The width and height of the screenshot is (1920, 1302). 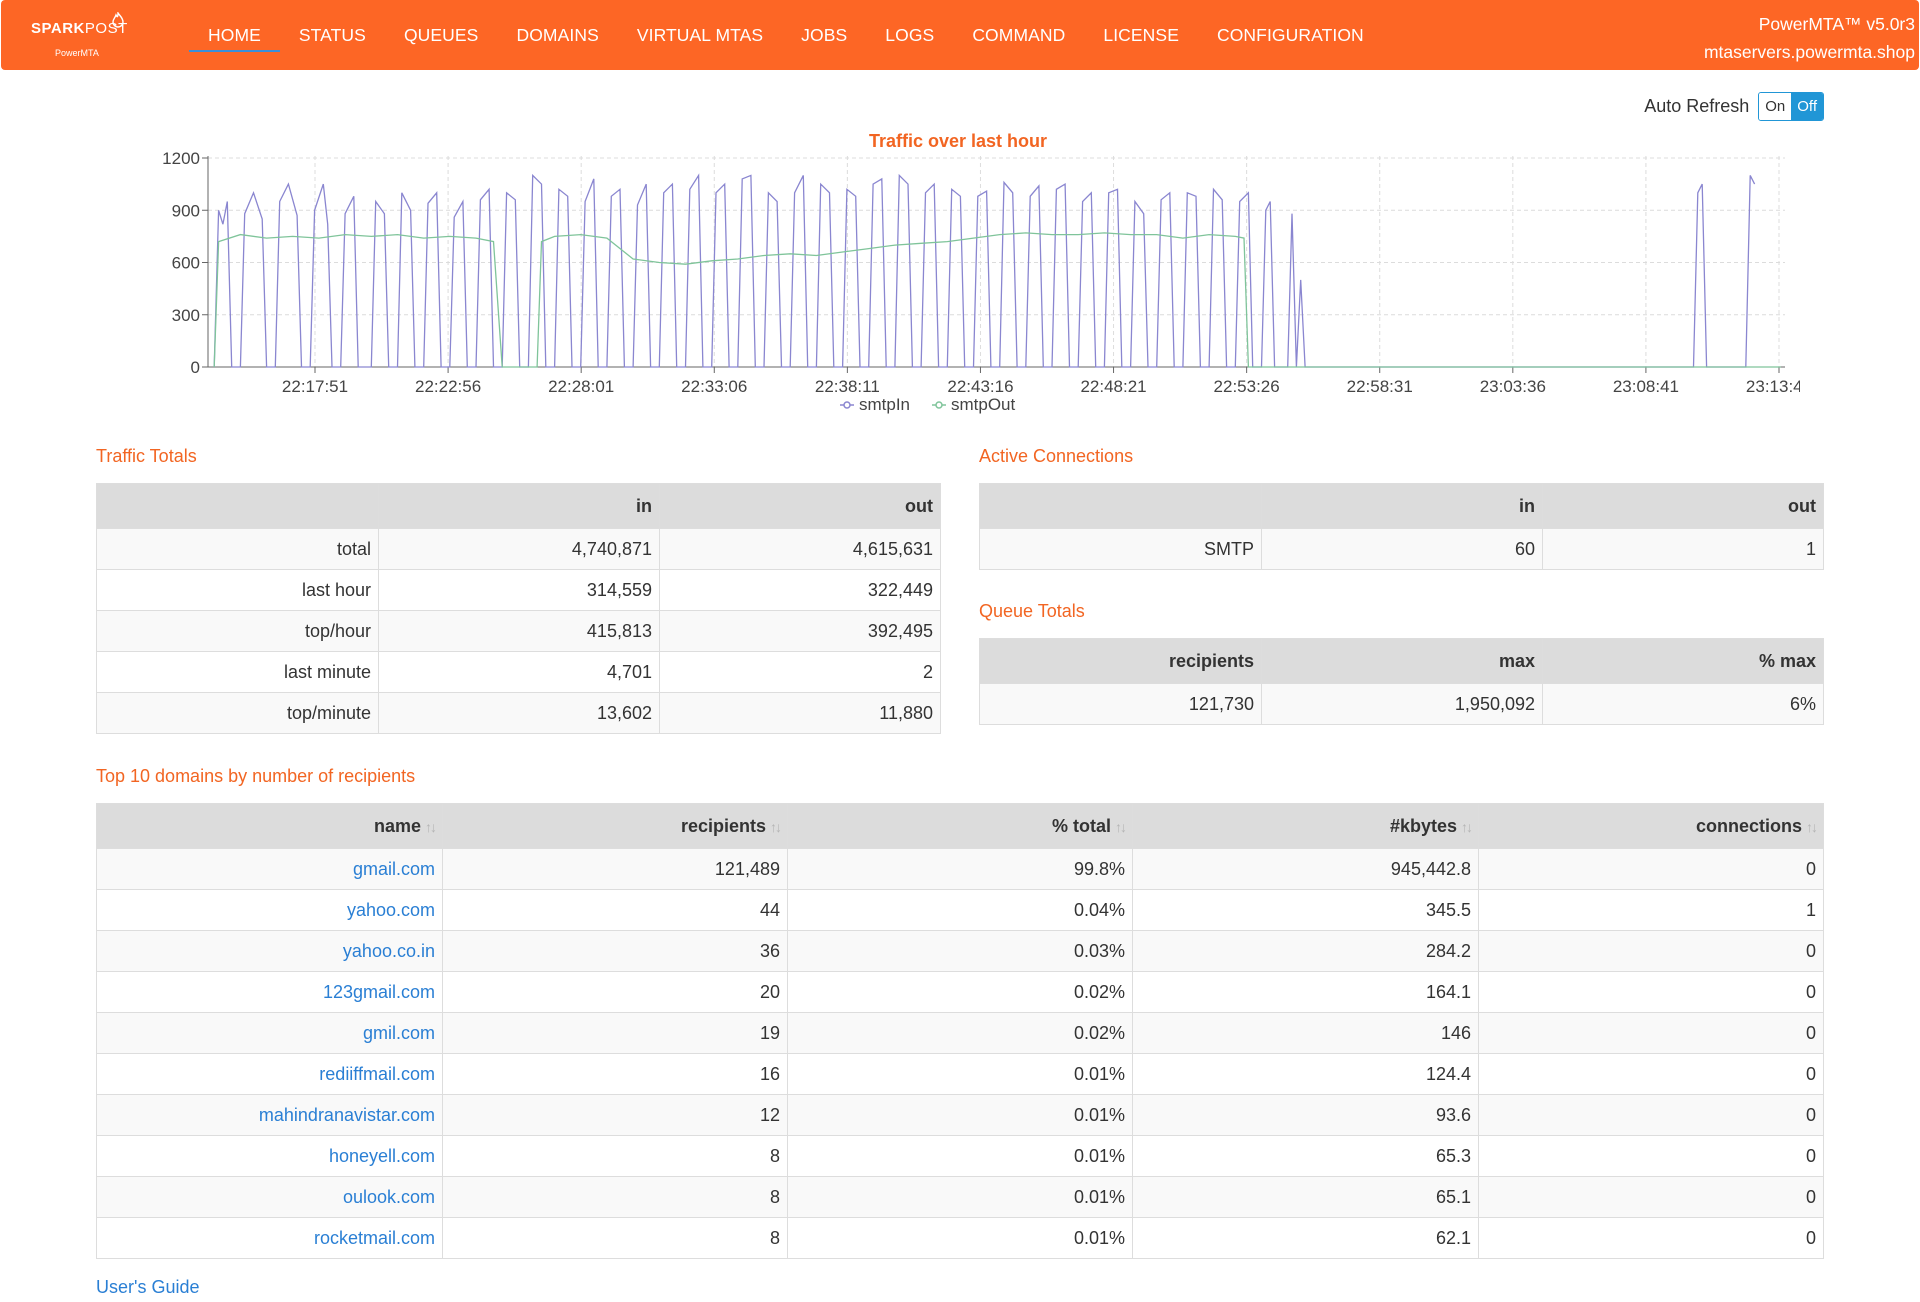 What do you see at coordinates (1081, 825) in the screenshot?
I see `column-header-label: % total` at bounding box center [1081, 825].